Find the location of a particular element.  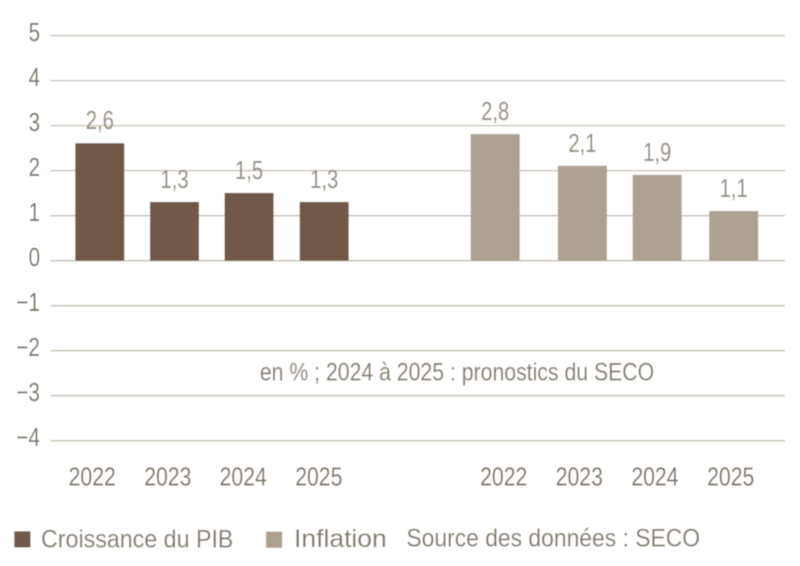

svg-text: −3 is located at coordinates (28, 392).